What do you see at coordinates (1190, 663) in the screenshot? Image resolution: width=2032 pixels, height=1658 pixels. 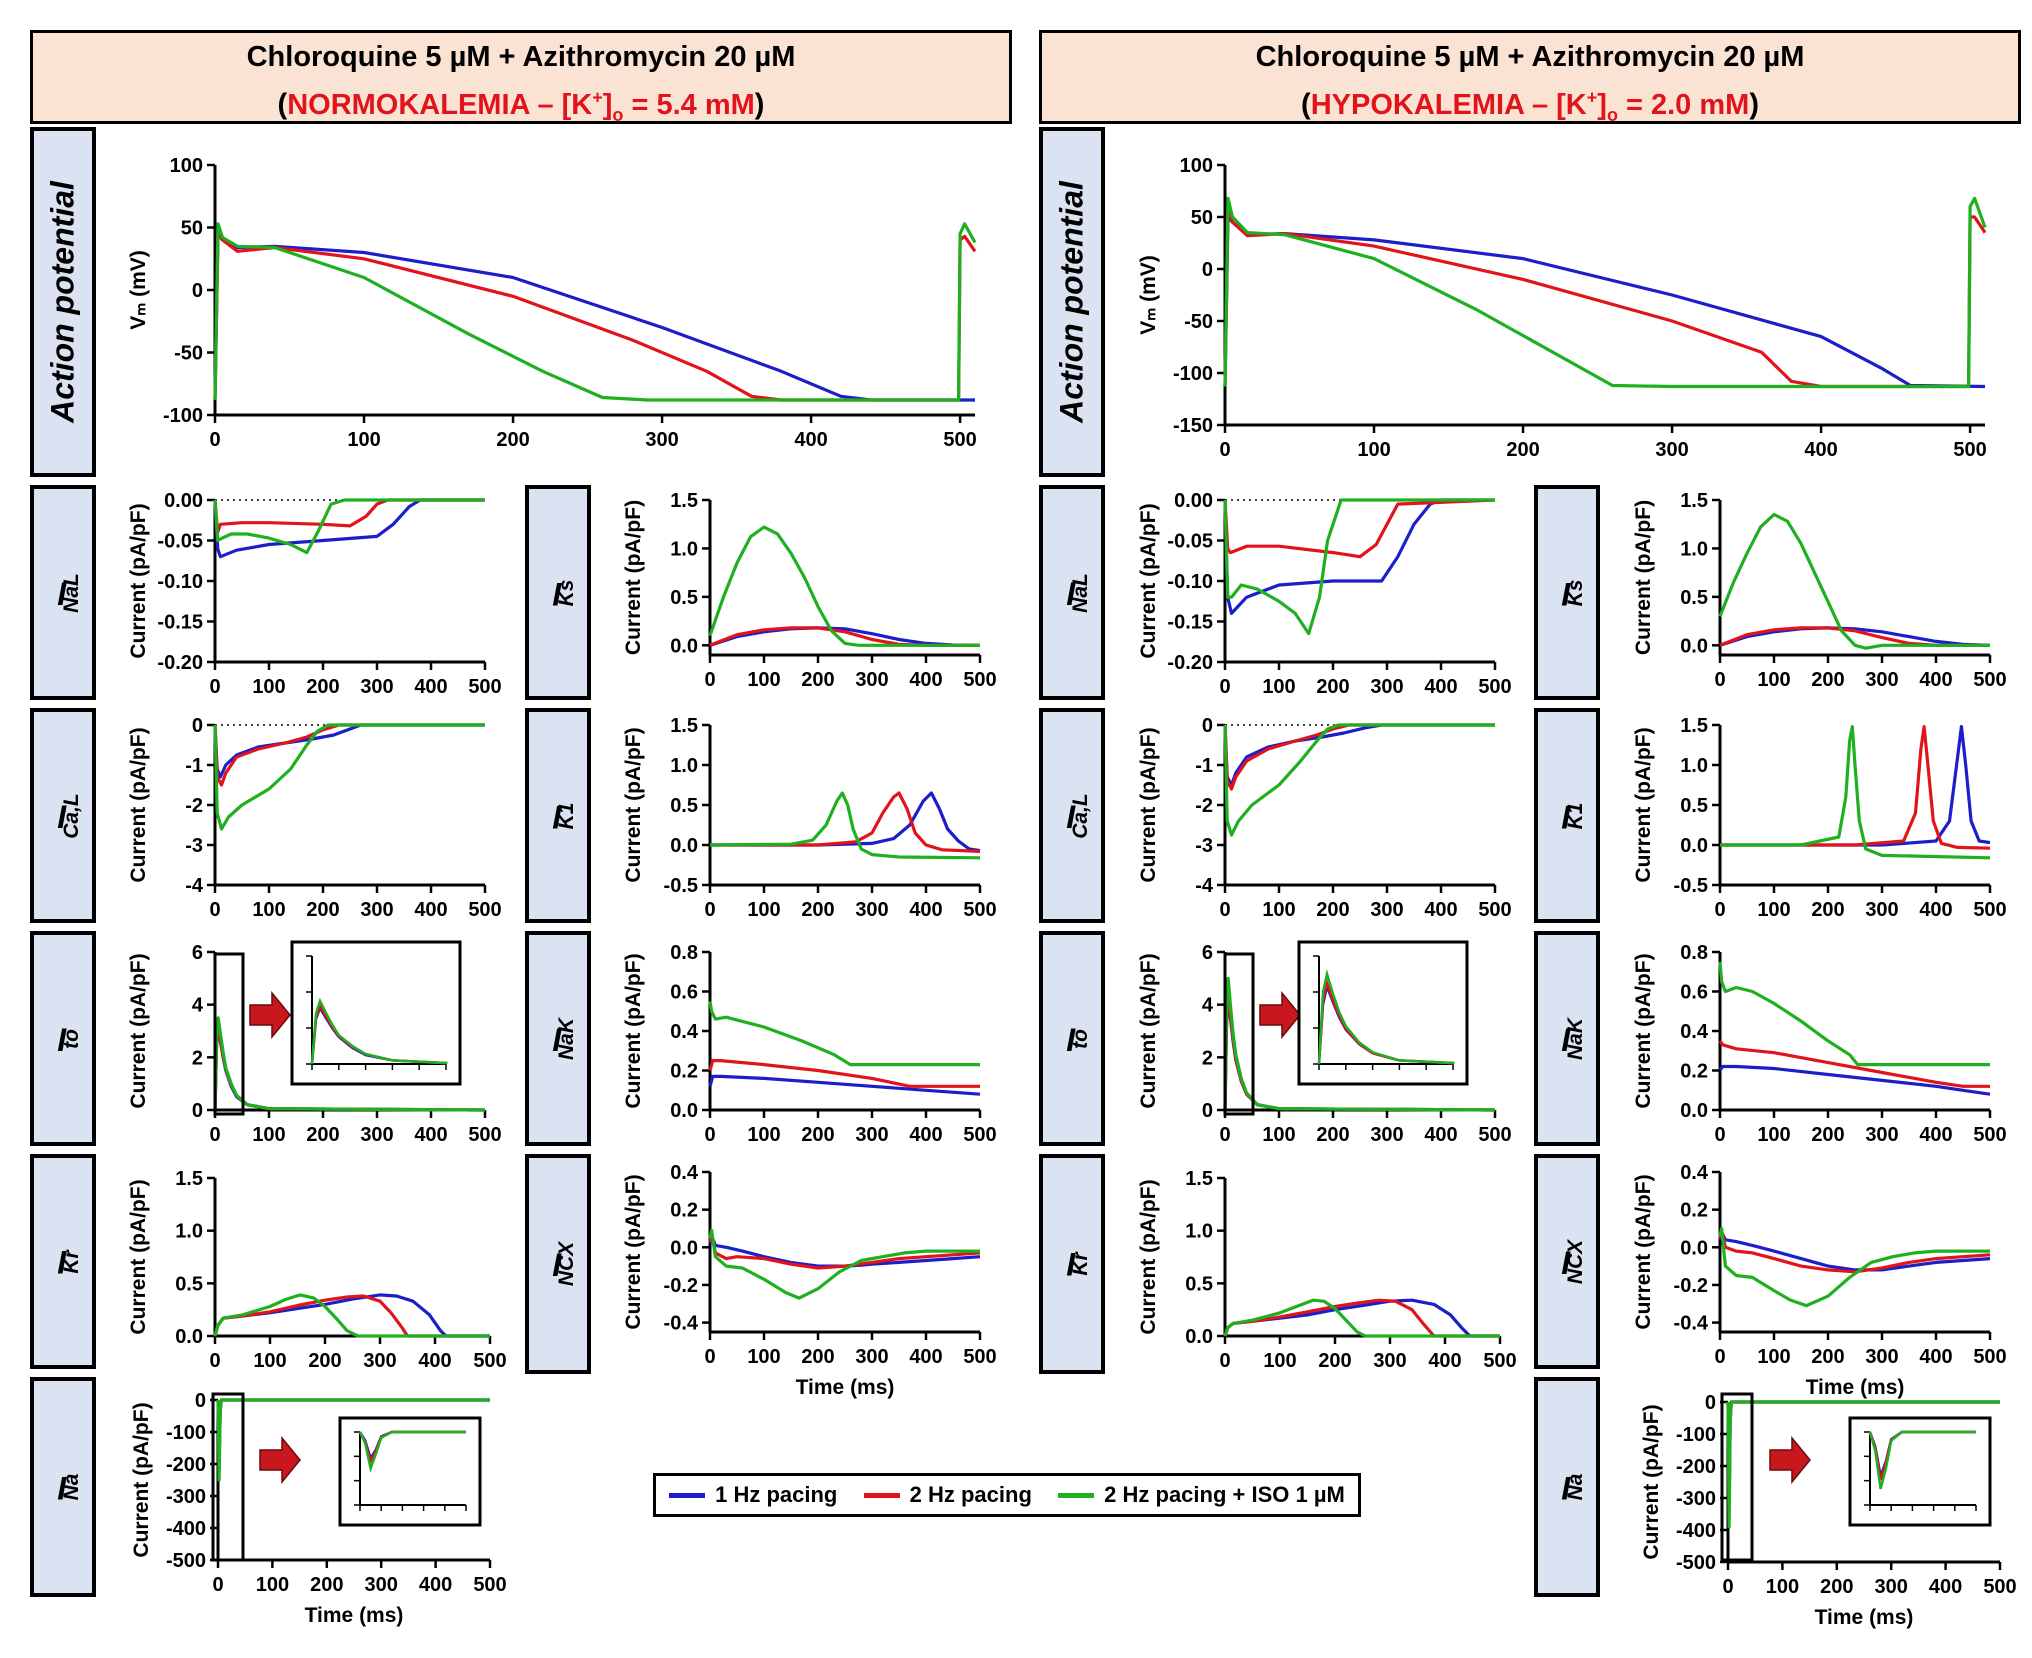 I see `y-tick-label: -0.20` at bounding box center [1190, 663].